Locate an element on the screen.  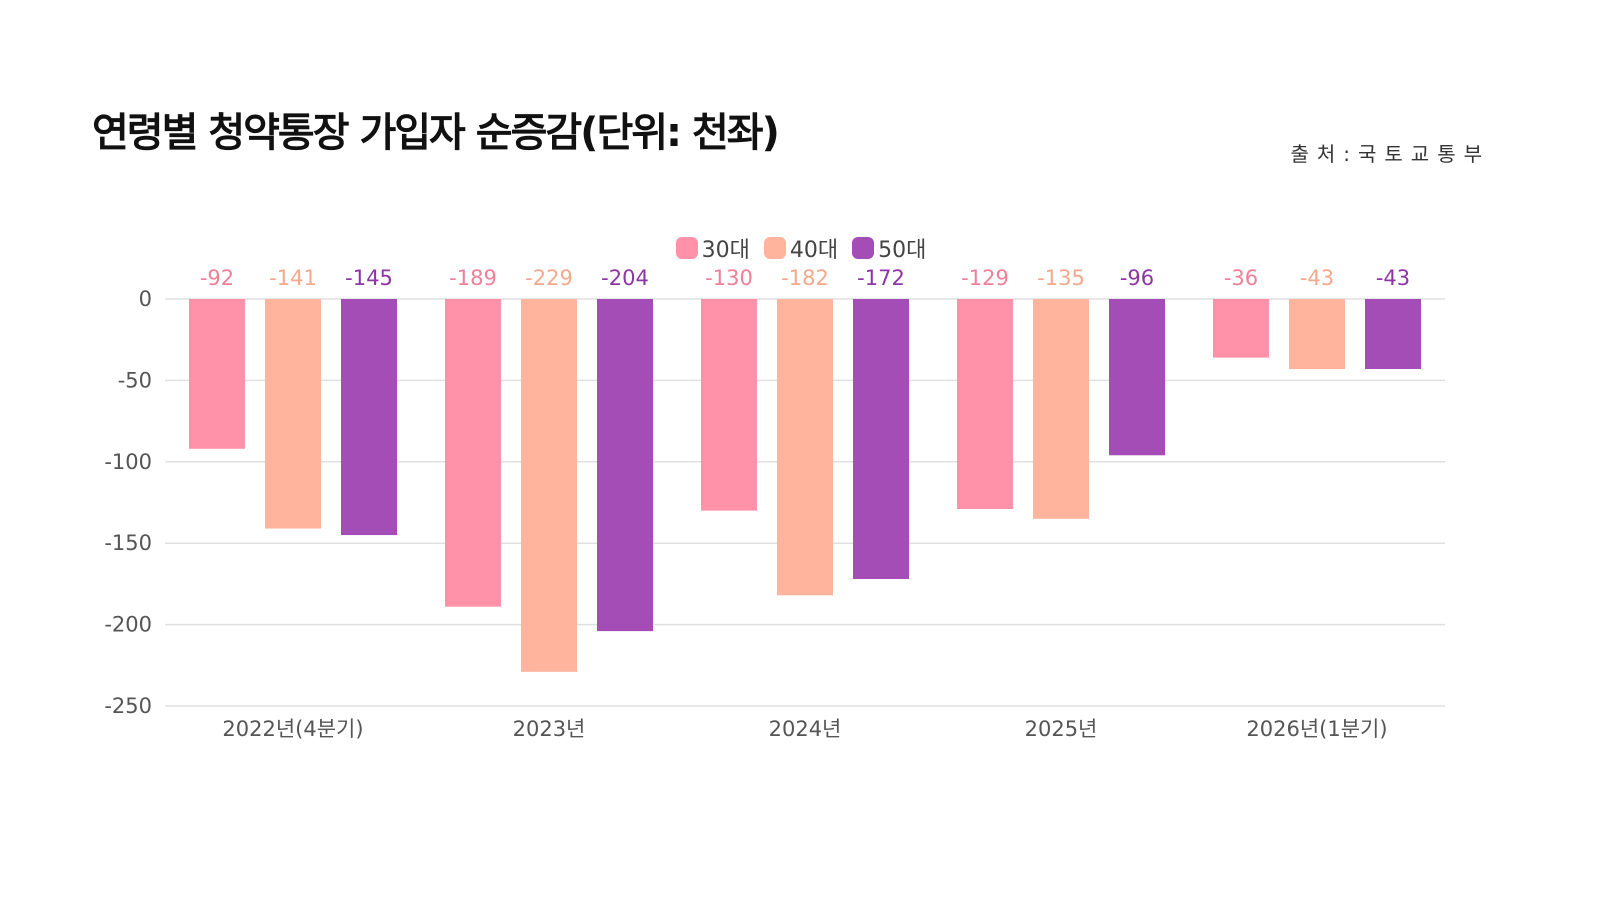
data-label: -229 is located at coordinates (549, 278).